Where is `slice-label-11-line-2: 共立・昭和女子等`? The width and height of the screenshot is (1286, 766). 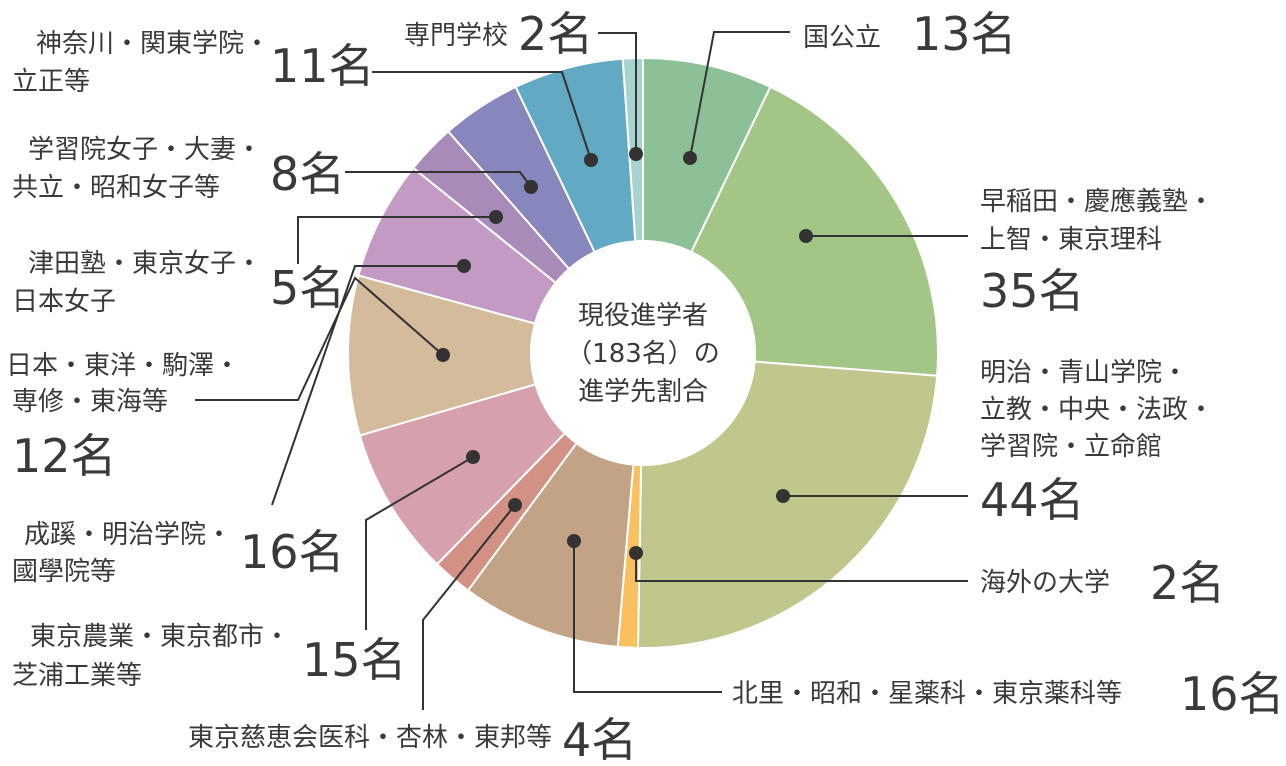
slice-label-11-line-2: 共立・昭和女子等 is located at coordinates (116, 188).